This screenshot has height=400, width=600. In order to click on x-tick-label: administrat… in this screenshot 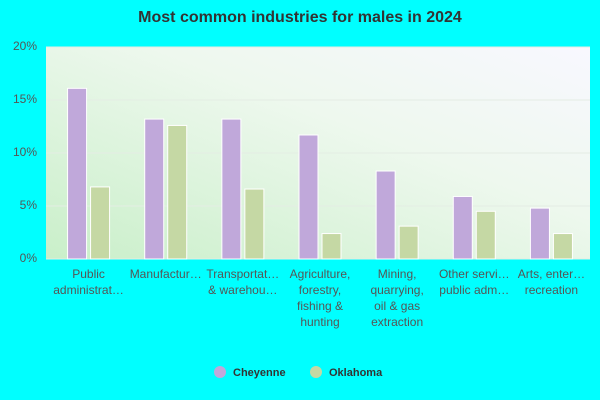, I will do `click(88, 290)`.